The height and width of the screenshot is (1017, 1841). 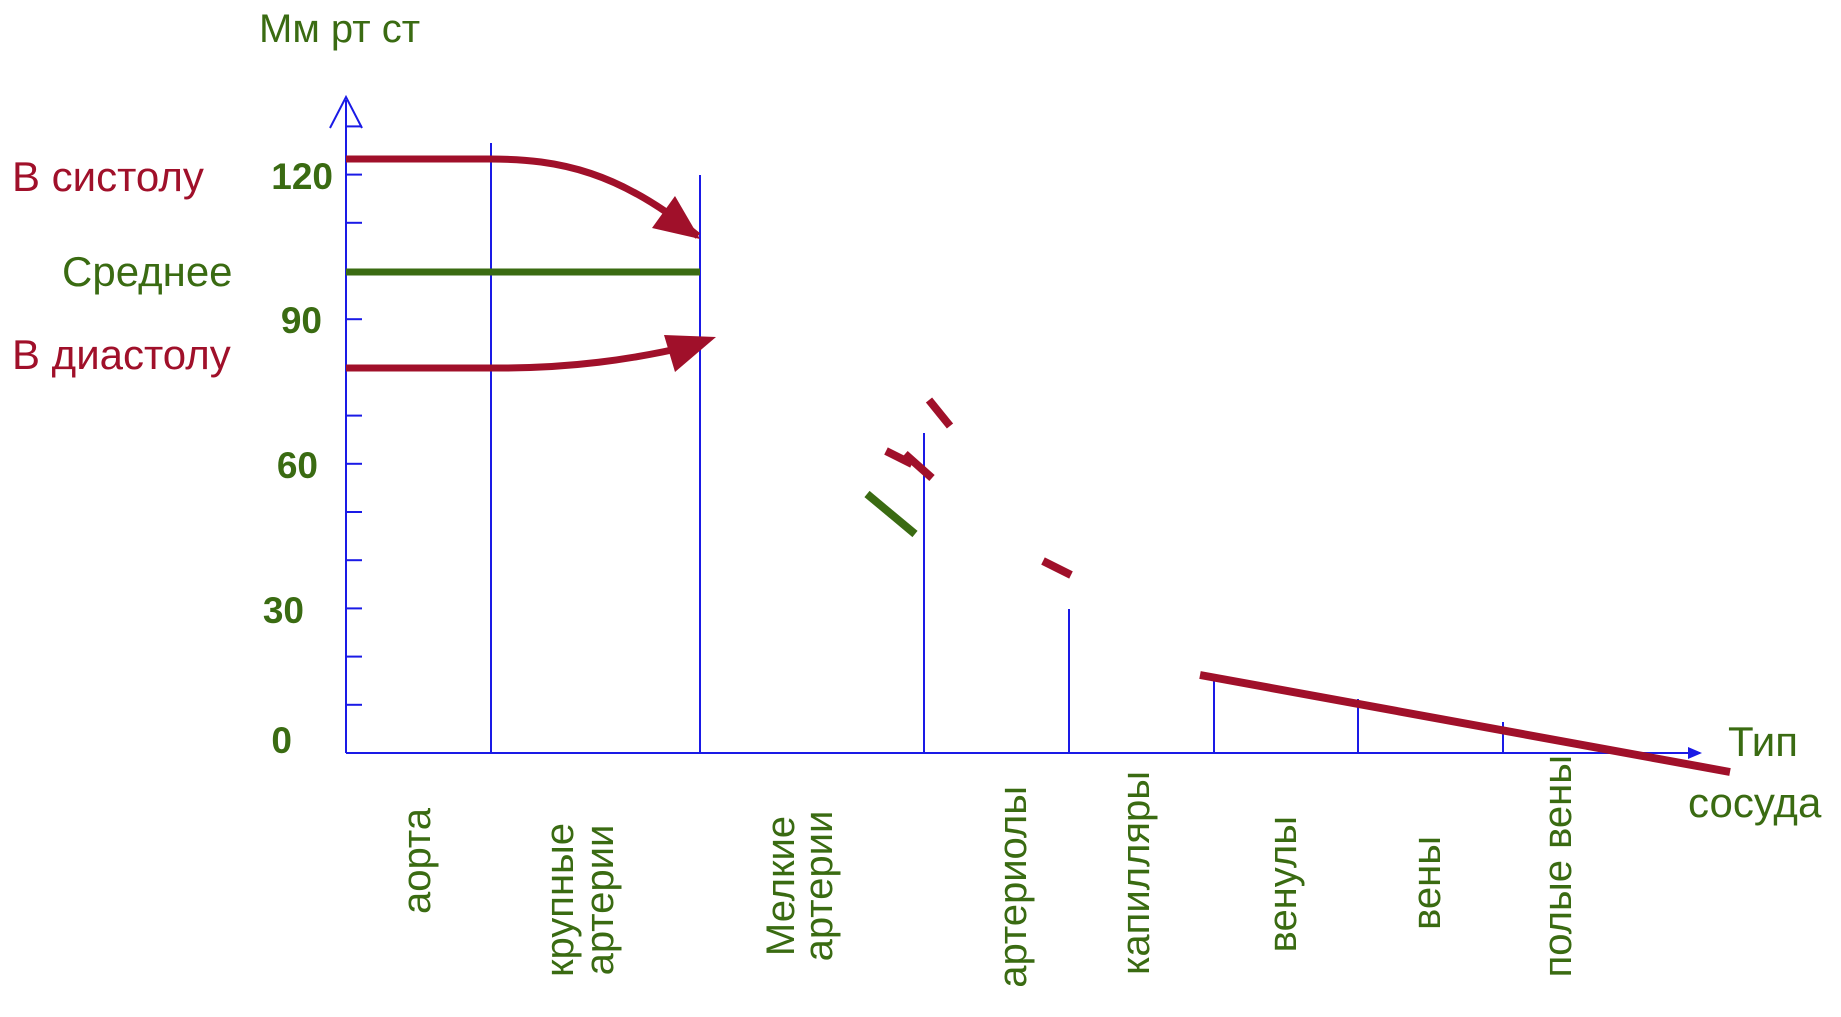 I want to click on legend-systole: В систолу, so click(x=108, y=176).